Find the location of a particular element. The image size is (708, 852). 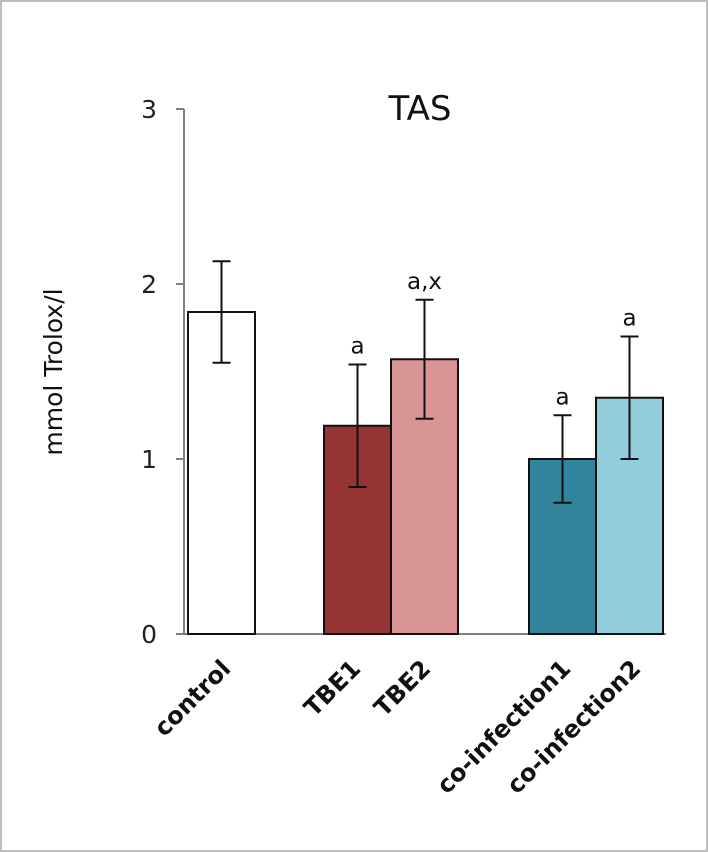

y-axis-label: mmol Trolox/l is located at coordinates (53, 371).